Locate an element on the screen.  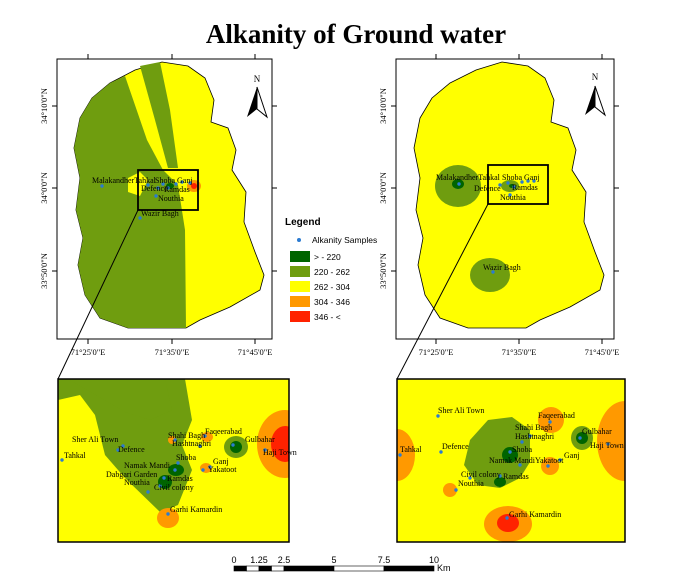
scale-tick-label: 1.25 is located at coordinates (259, 560).